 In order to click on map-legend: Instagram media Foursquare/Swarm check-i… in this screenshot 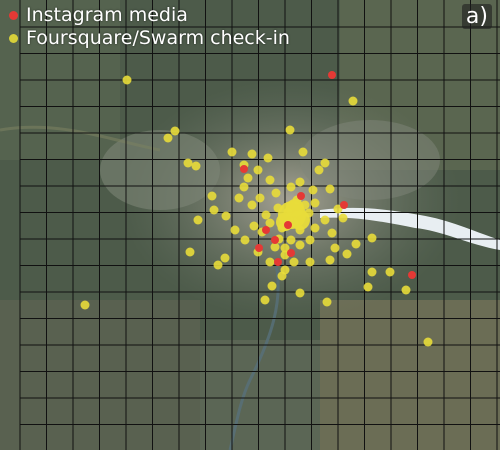, I will do `click(148, 27)`.